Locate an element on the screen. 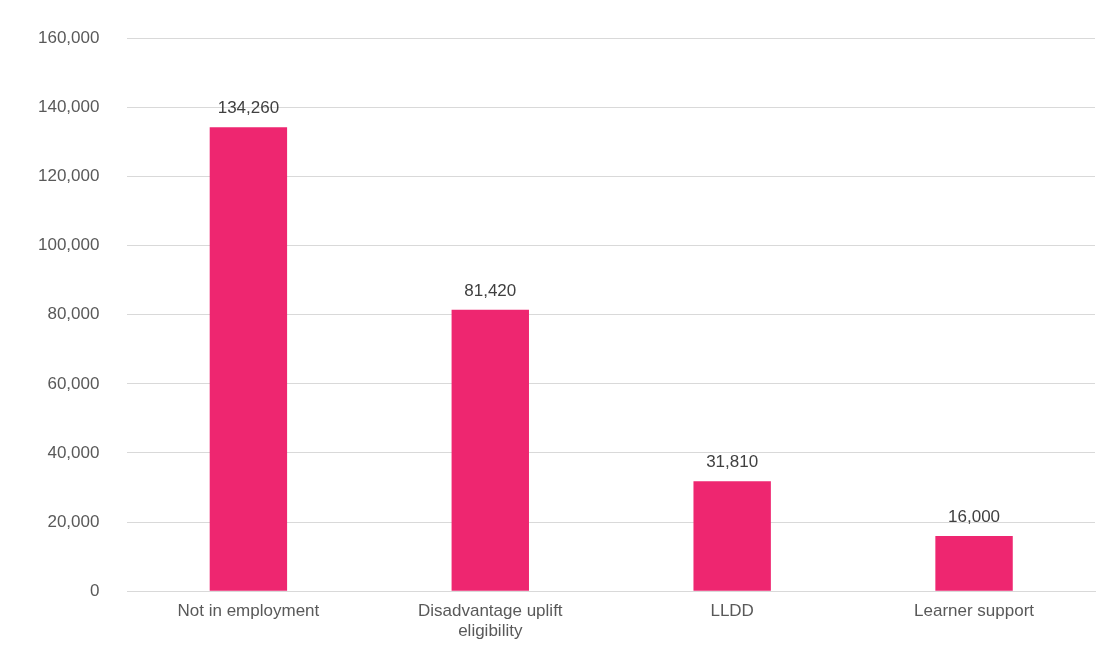 The width and height of the screenshot is (1103, 652). y-tick-label: 140,000 is located at coordinates (69, 107).